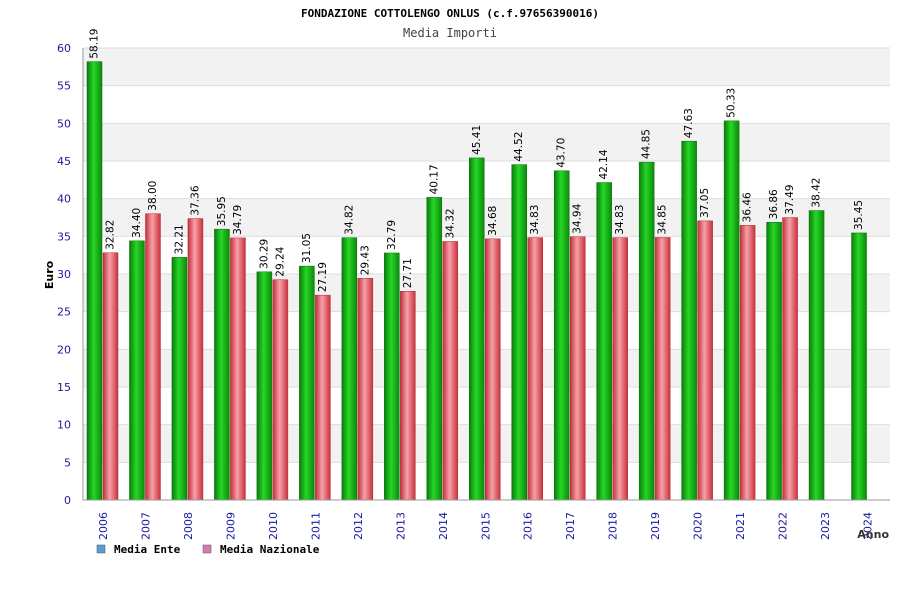  What do you see at coordinates (663, 219) in the screenshot?
I see `data-label: 34.85` at bounding box center [663, 219].